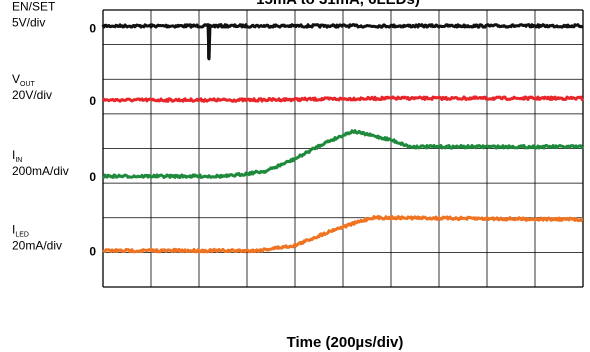  I want to click on channel-name: IIN, so click(17, 156).